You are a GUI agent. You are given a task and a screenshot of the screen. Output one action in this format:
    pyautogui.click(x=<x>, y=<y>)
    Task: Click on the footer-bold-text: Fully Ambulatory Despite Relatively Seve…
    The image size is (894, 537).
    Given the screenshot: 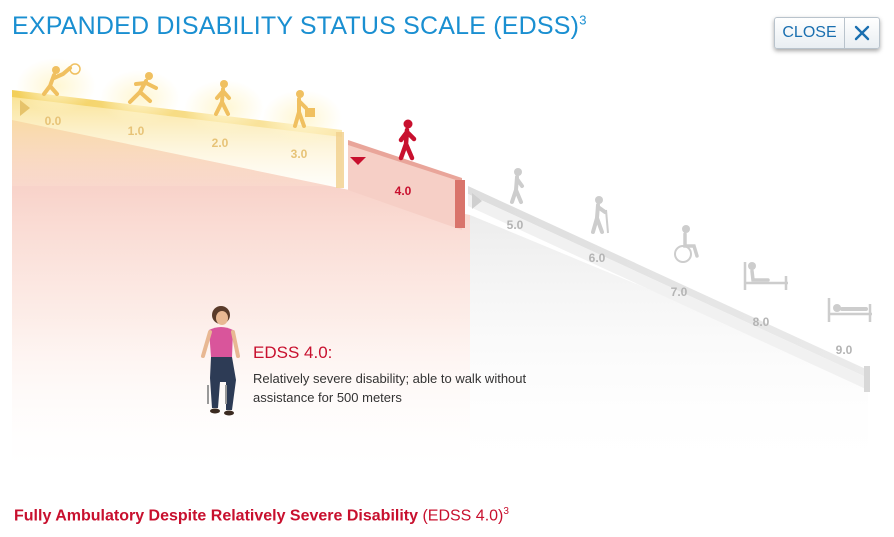 What is the action you would take?
    pyautogui.click(x=216, y=516)
    